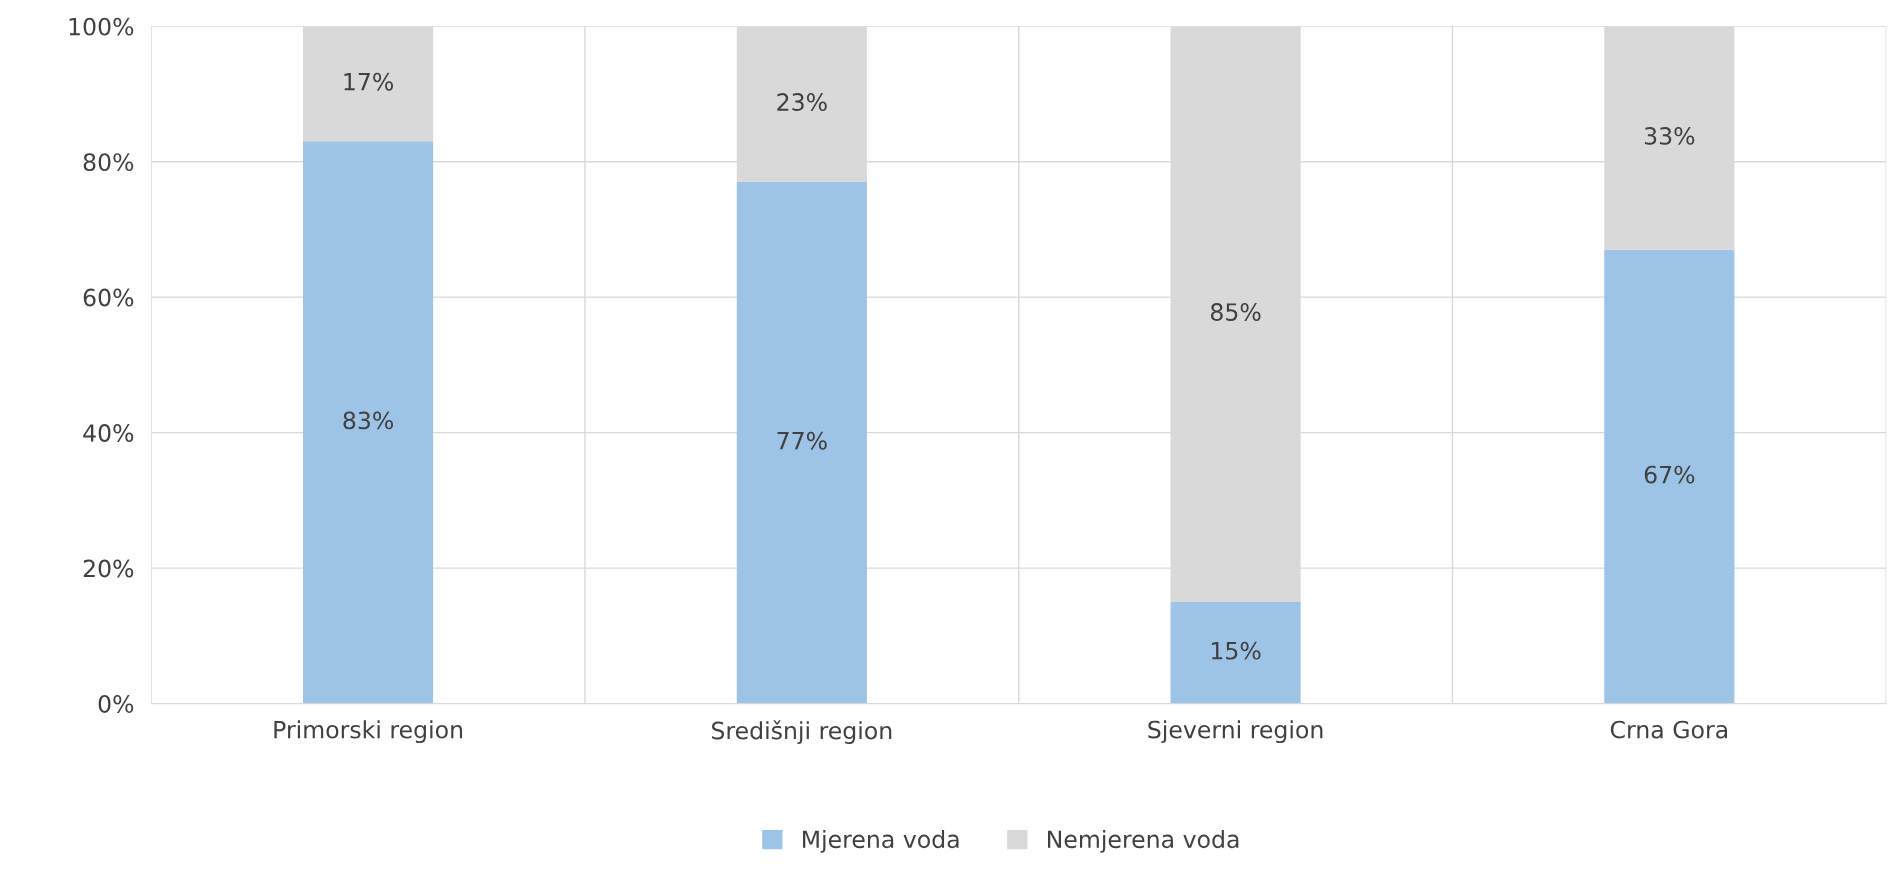  Describe the element at coordinates (802, 102) in the screenshot. I see `data-label: 23%` at that location.